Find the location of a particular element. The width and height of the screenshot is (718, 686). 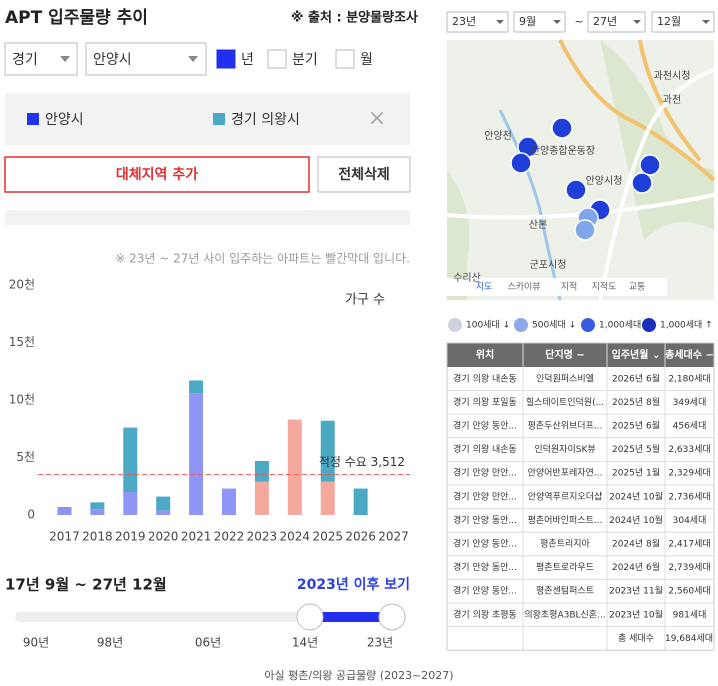

city-select is located at coordinates (146, 59).